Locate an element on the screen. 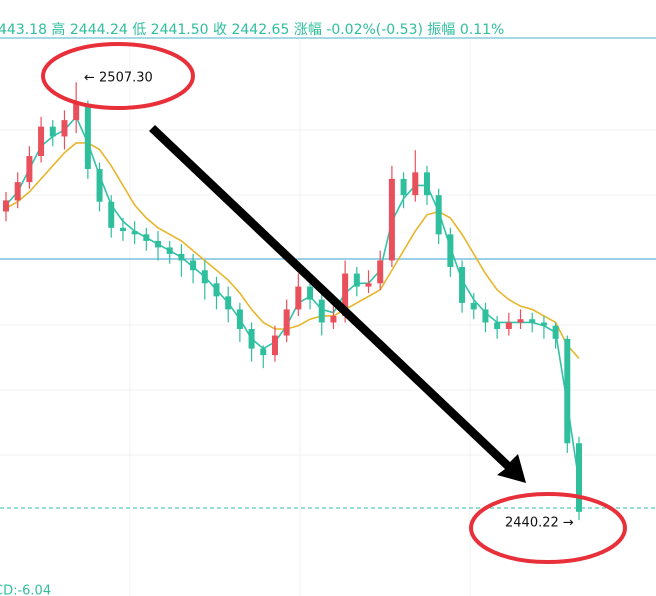 The width and height of the screenshot is (656, 596). high-circle is located at coordinates (118, 76).